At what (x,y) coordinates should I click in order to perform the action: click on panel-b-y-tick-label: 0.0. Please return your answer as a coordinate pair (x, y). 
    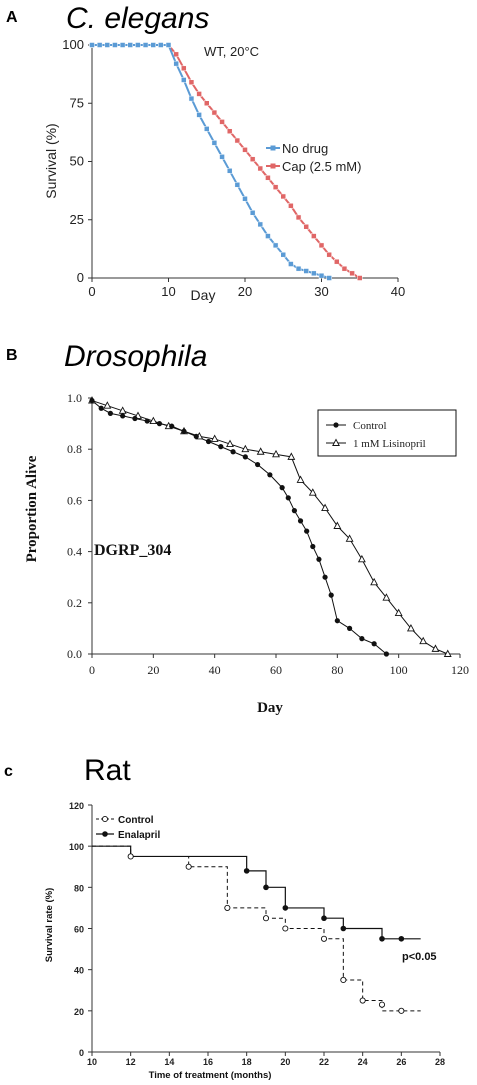
    Looking at the image, I should click on (74, 654).